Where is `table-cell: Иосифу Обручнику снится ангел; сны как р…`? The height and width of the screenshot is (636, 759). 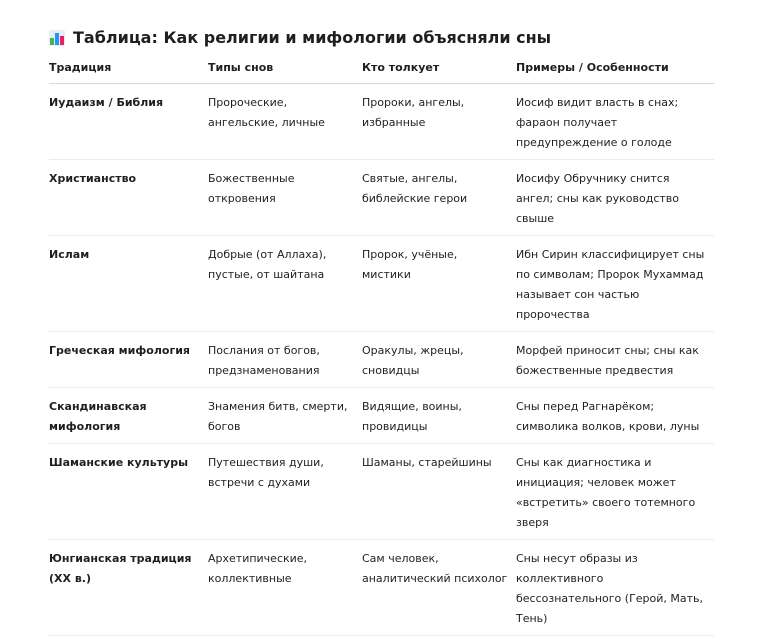 table-cell: Иосифу Обручнику снится ангел; сны как р… is located at coordinates (615, 197).